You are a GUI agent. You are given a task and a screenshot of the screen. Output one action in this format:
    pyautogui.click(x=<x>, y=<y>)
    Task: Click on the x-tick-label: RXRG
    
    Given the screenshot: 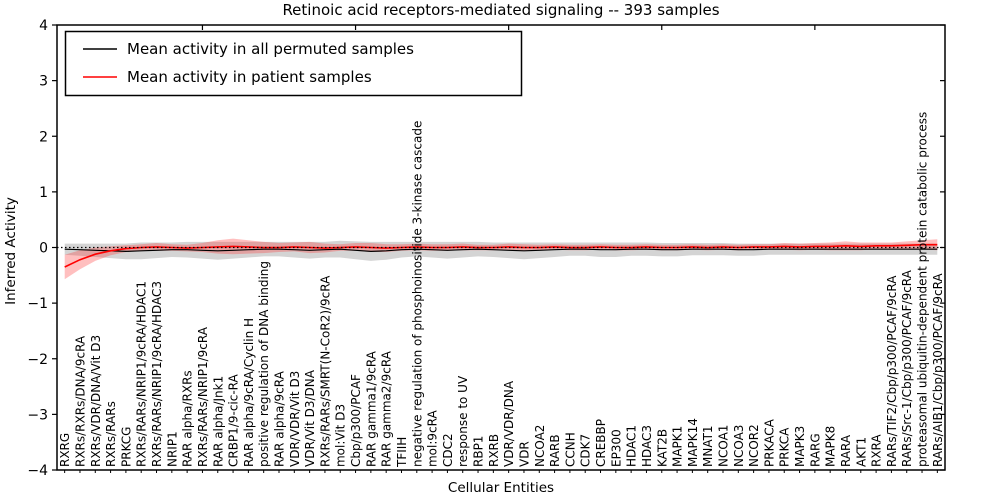 What is the action you would take?
    pyautogui.click(x=65, y=450)
    